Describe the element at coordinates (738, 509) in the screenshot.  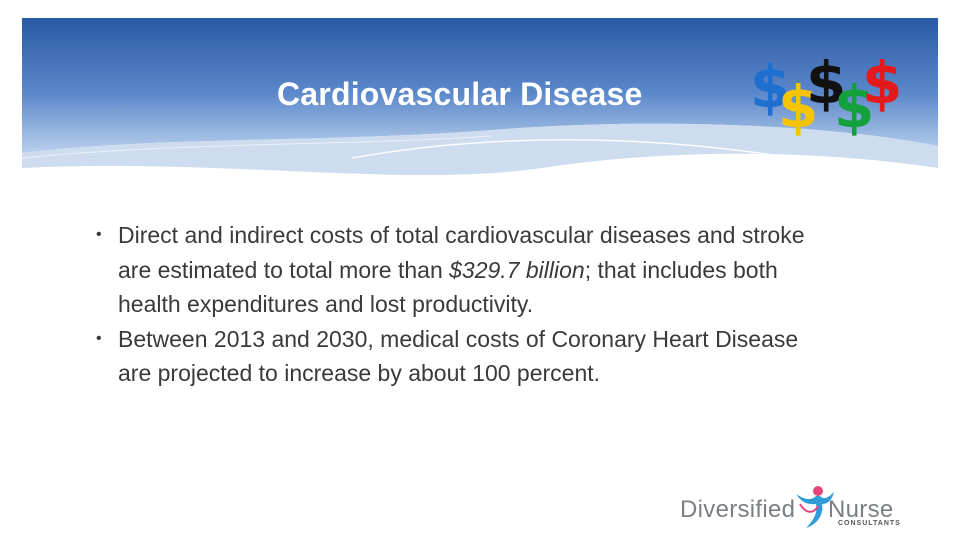
I see `logo-text-left: Diversified` at that location.